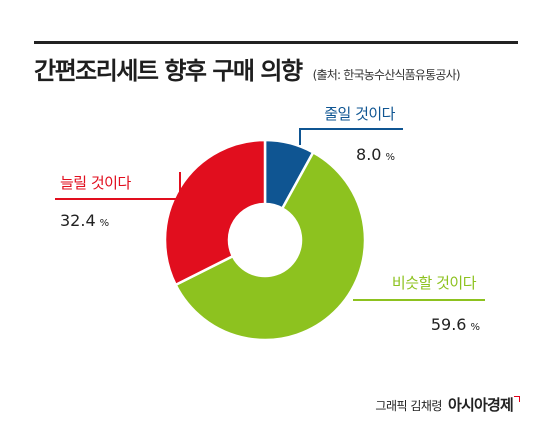 The height and width of the screenshot is (438, 550). What do you see at coordinates (351, 136) in the screenshot?
I see `leader-line-decrease` at bounding box center [351, 136].